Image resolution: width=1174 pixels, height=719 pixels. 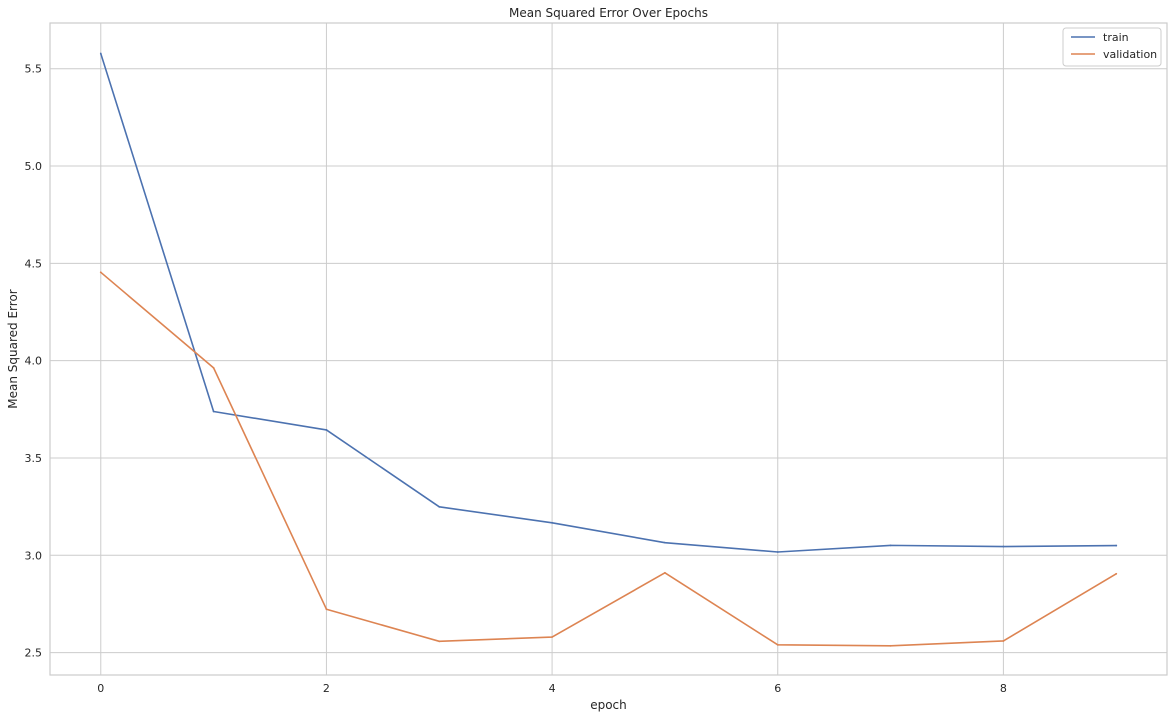 I want to click on chart-title: Mean Squared Error Over Epochs, so click(x=608, y=13).